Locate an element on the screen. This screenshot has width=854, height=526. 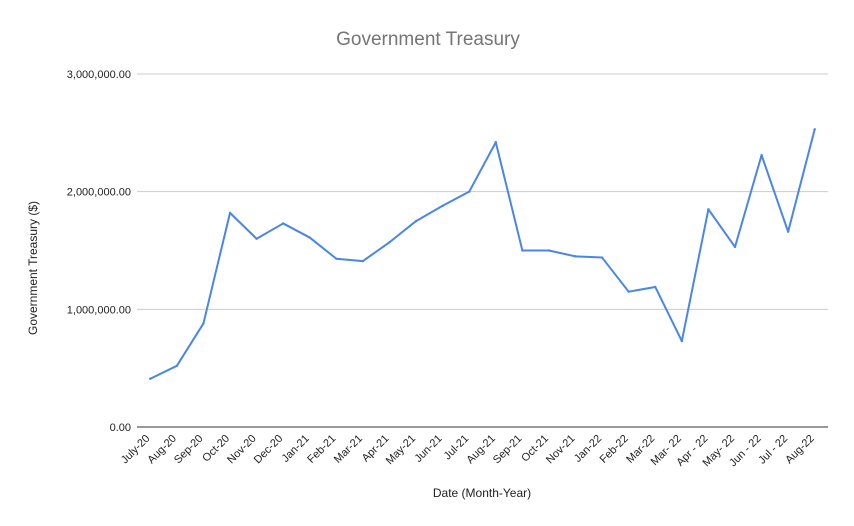
x-tick-label: Aug-20 is located at coordinates (162, 450).